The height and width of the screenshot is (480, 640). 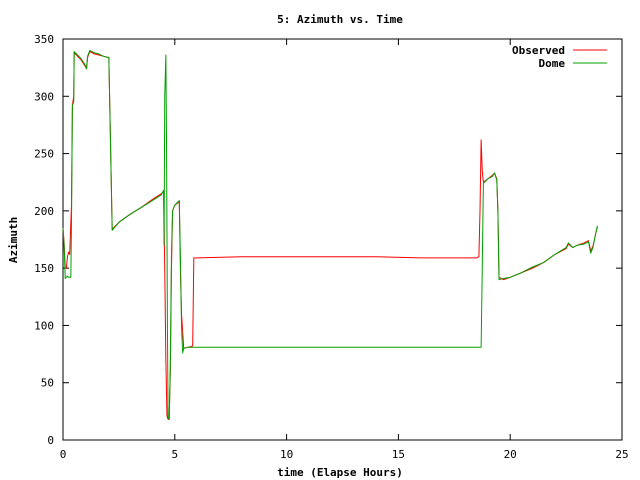 What do you see at coordinates (44, 96) in the screenshot?
I see `y-tick-label: 300` at bounding box center [44, 96].